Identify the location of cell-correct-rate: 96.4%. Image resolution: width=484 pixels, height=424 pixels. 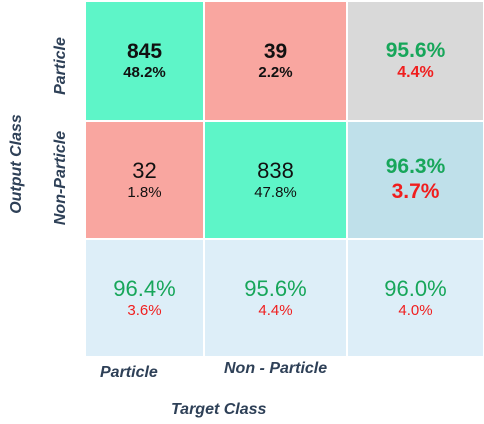
(144, 289).